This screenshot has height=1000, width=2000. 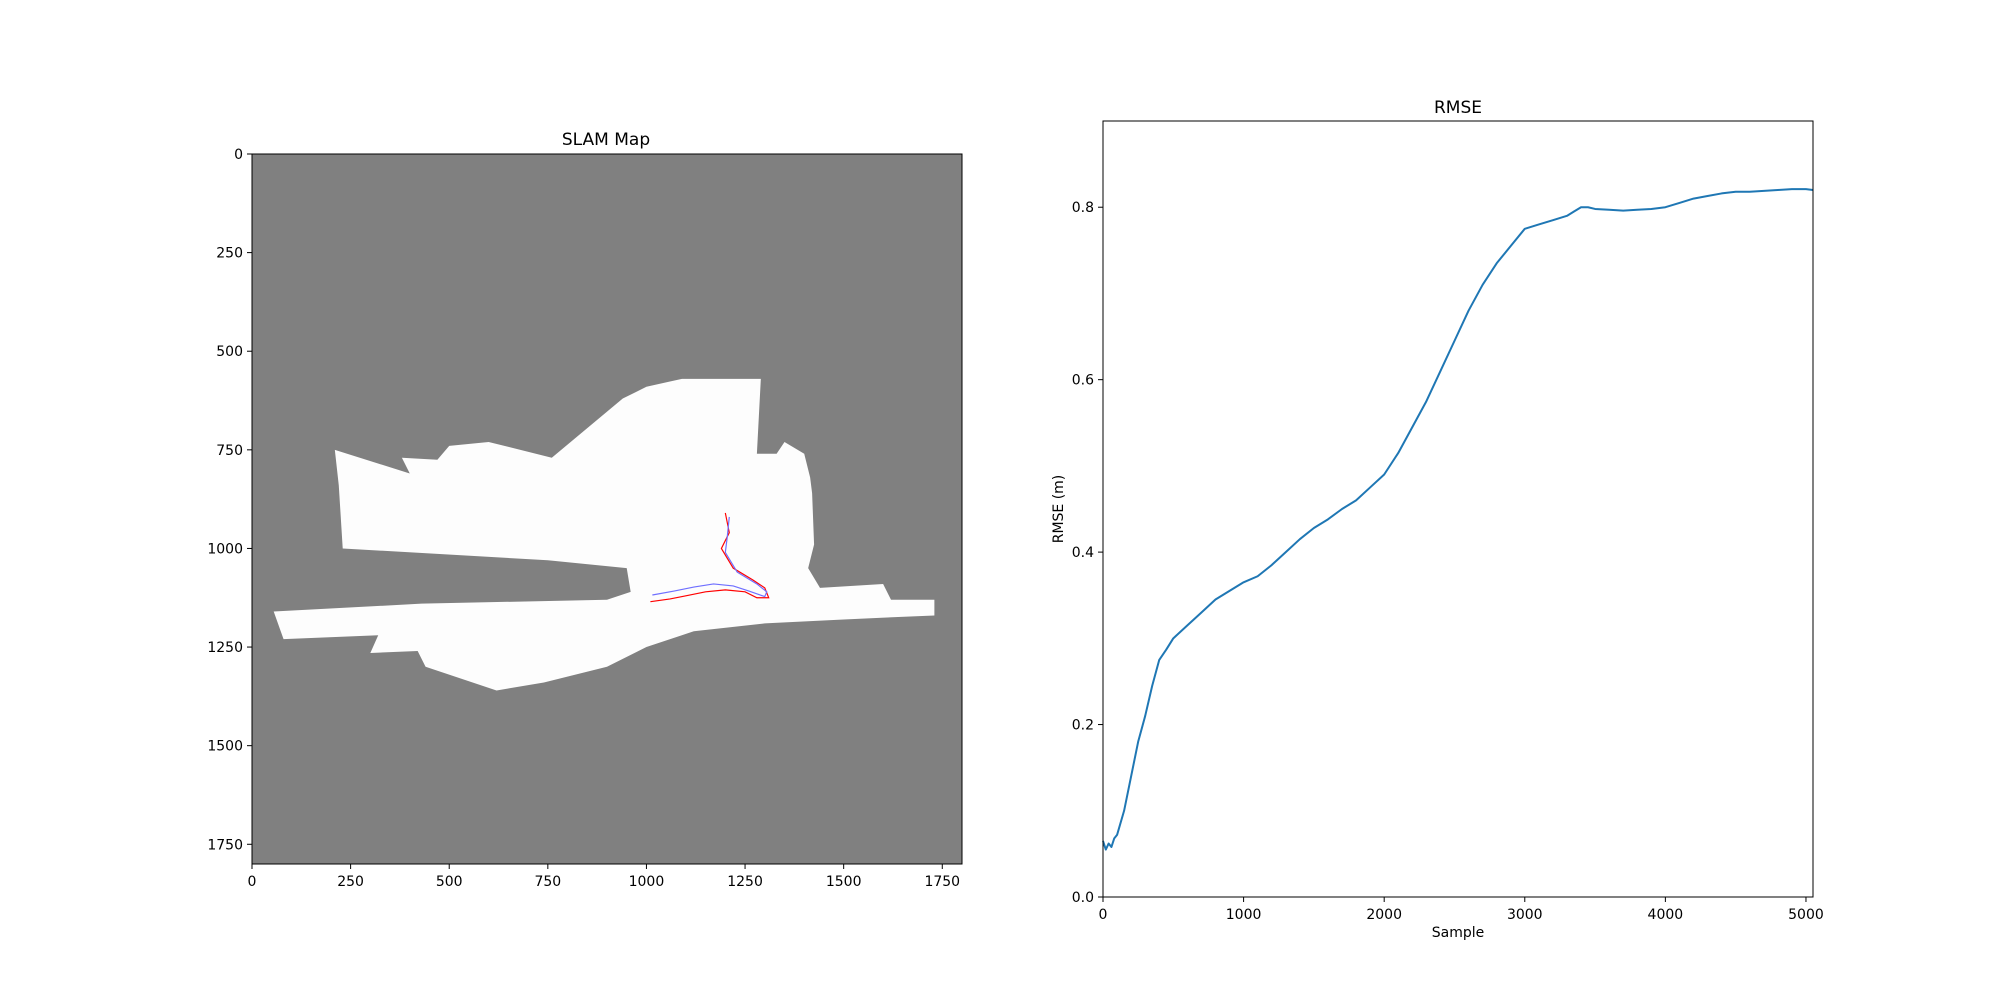 What do you see at coordinates (1244, 915) in the screenshot?
I see `rmse-x-tick-label: 1000` at bounding box center [1244, 915].